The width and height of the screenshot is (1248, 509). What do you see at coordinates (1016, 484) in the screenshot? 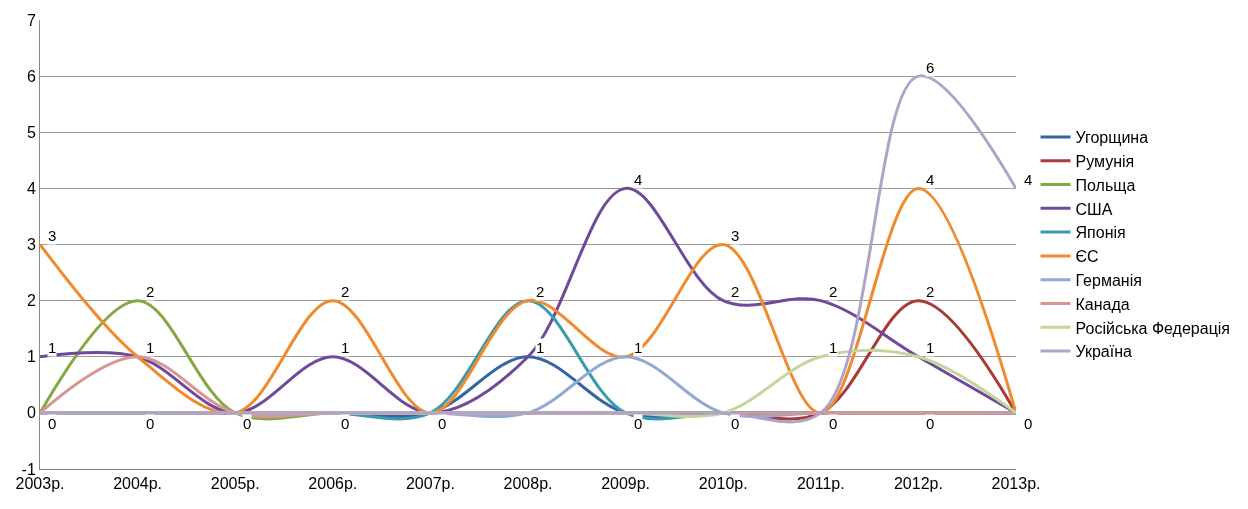
I see `x-tick-label: 2013р.` at bounding box center [1016, 484].